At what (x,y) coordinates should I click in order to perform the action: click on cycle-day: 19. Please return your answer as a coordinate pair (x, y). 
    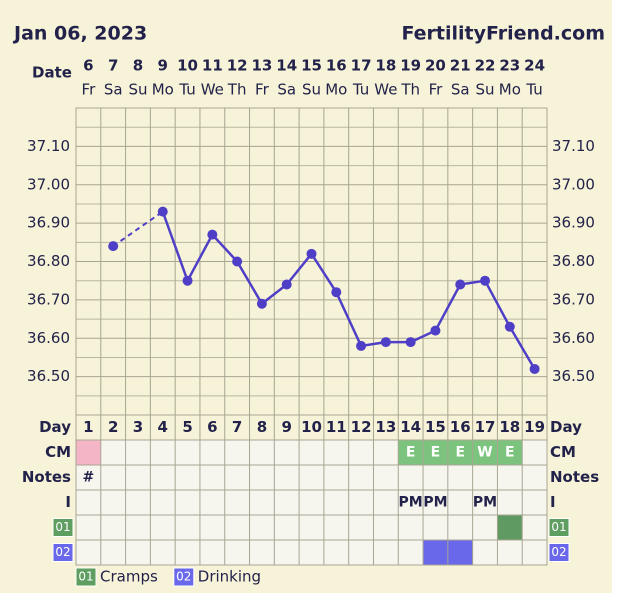
    Looking at the image, I should click on (534, 427).